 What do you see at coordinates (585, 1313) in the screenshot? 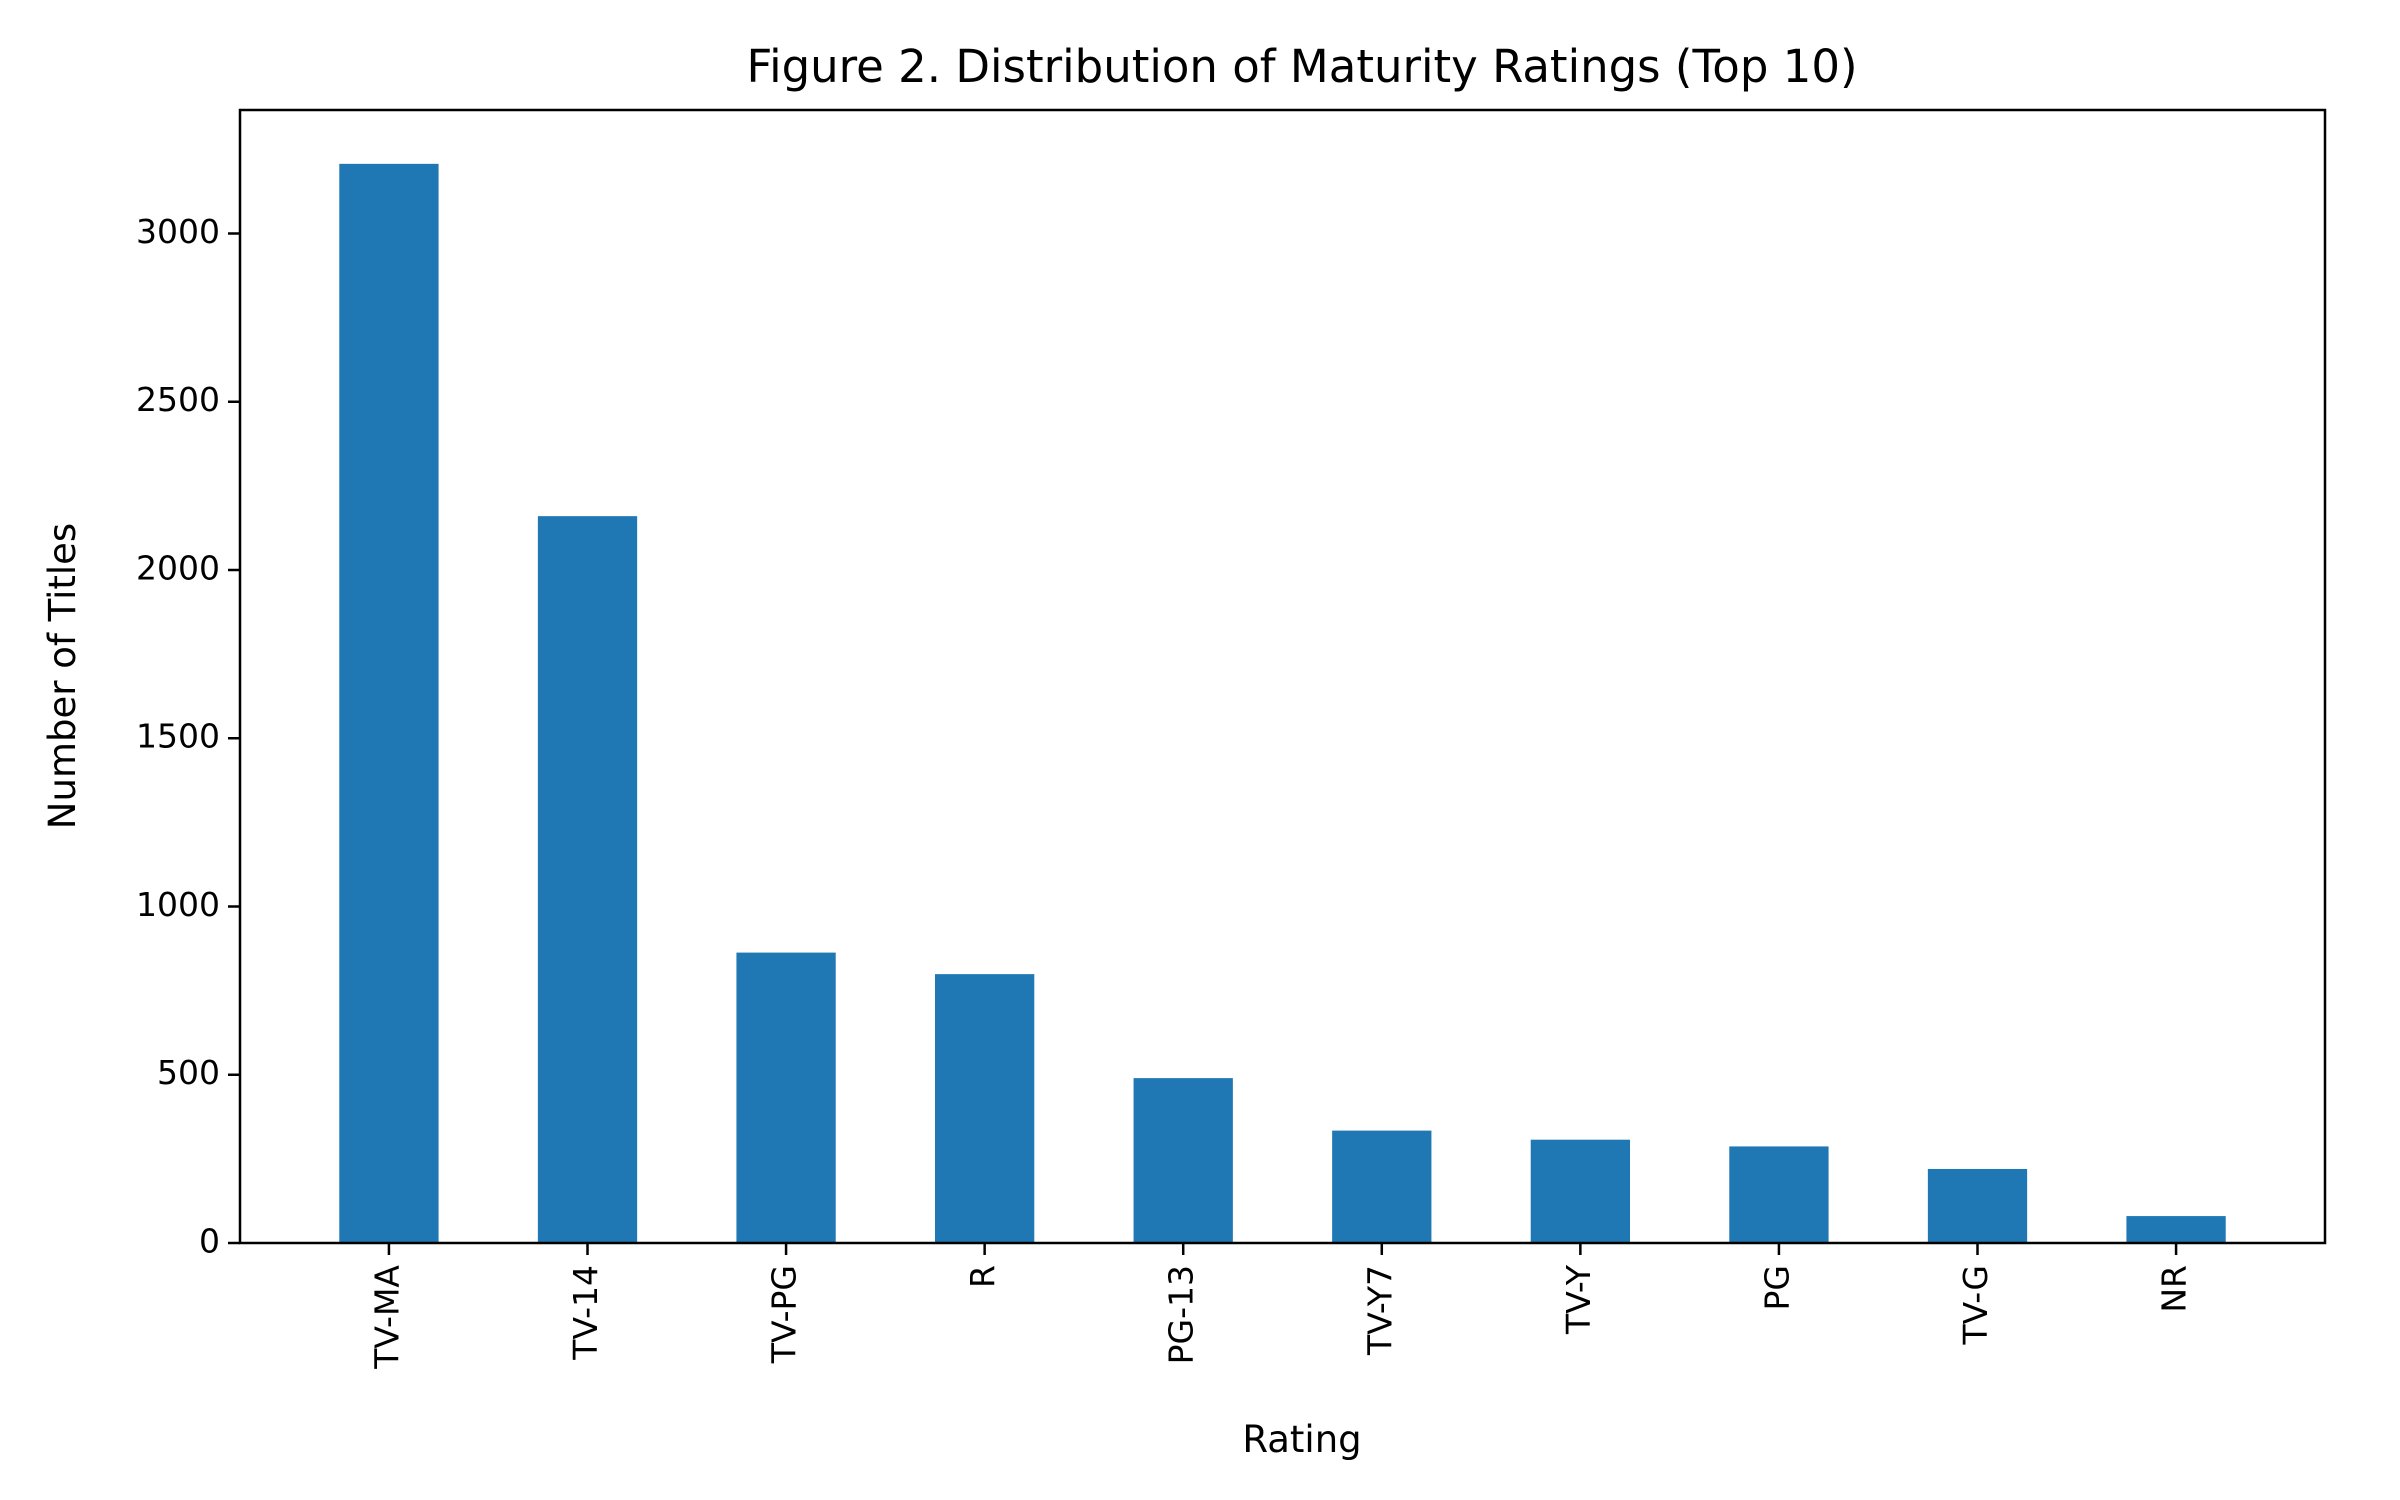
I see `x-tick-label: TV-14` at bounding box center [585, 1313].